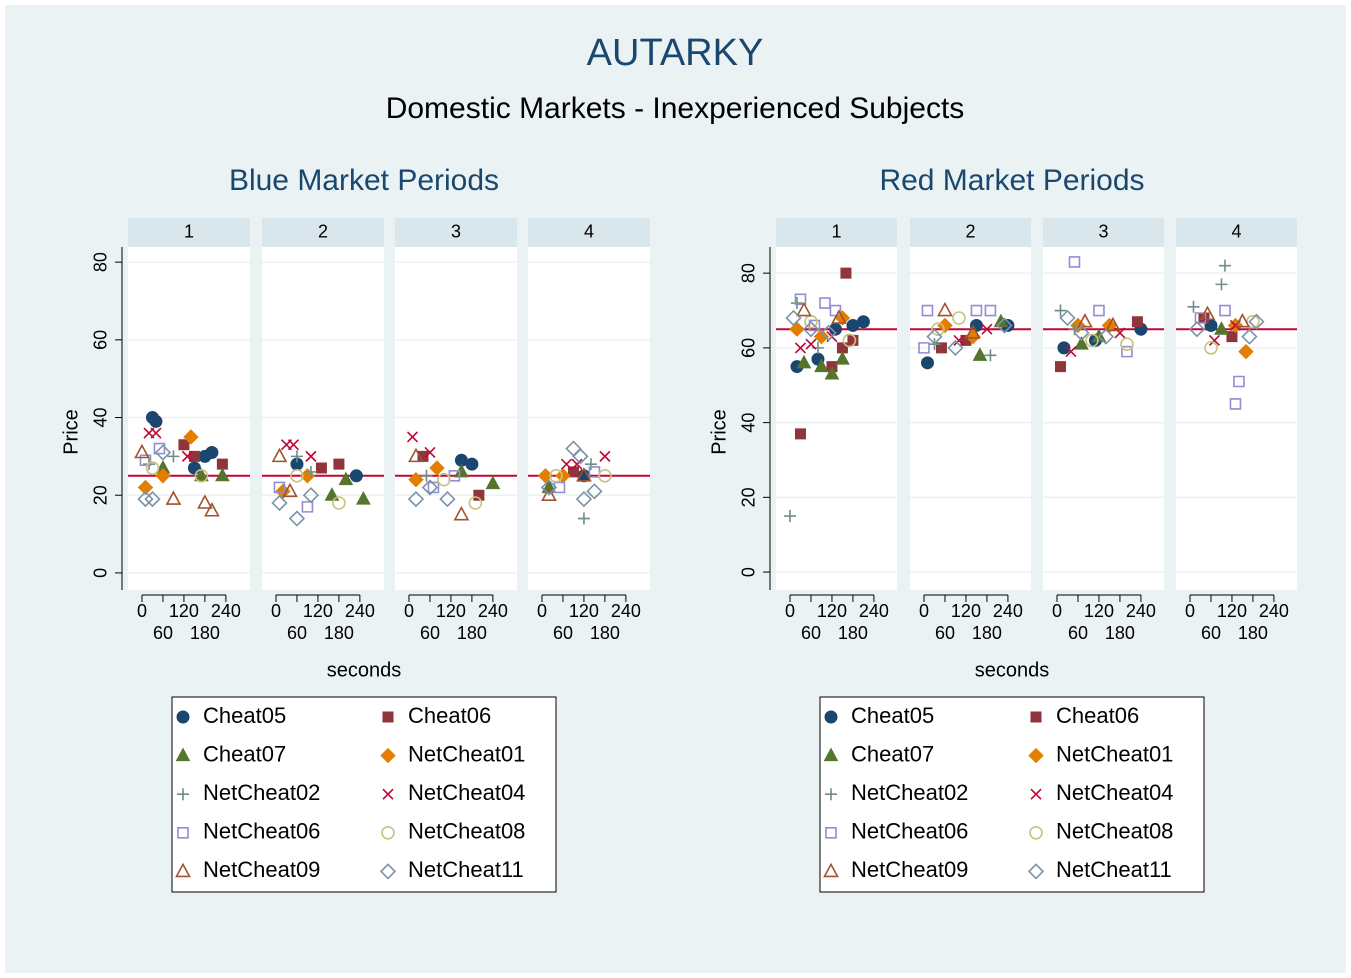  Describe the element at coordinates (675, 53) in the screenshot. I see `figure-title: AUTARKY` at that location.